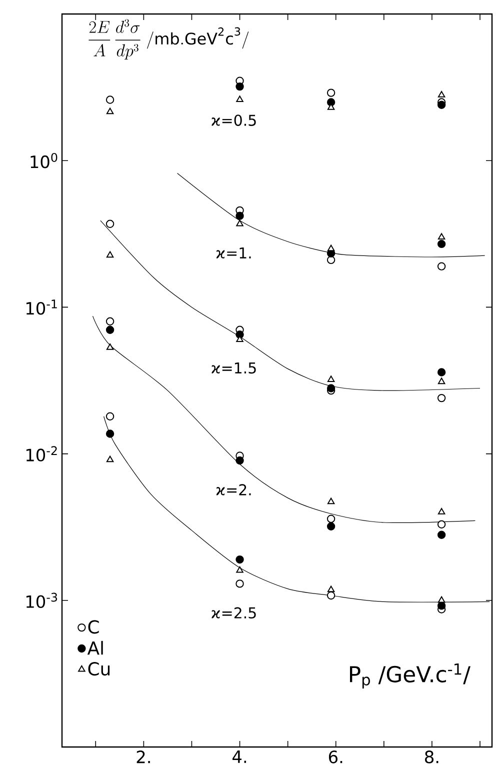 Image resolution: width=496 pixels, height=779 pixels. I want to click on legend-label: C, so click(93, 627).